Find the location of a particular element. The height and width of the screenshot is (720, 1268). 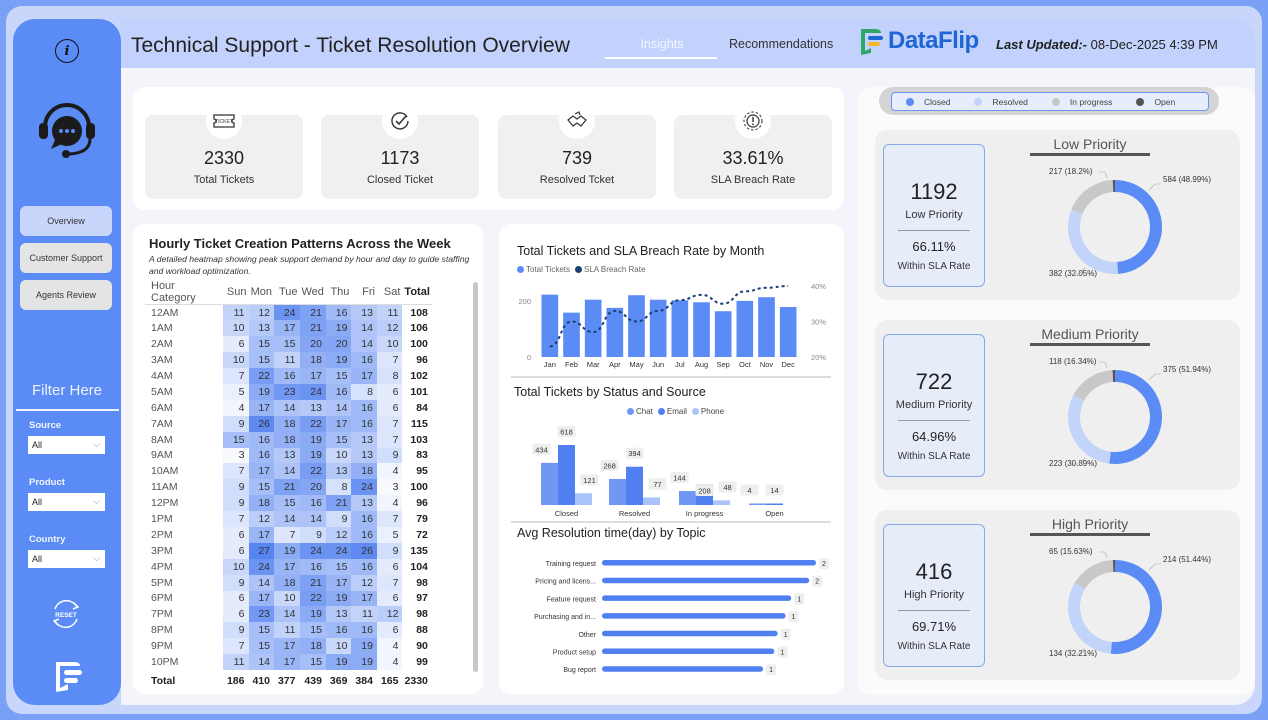

column-header: Thu is located at coordinates (340, 292).